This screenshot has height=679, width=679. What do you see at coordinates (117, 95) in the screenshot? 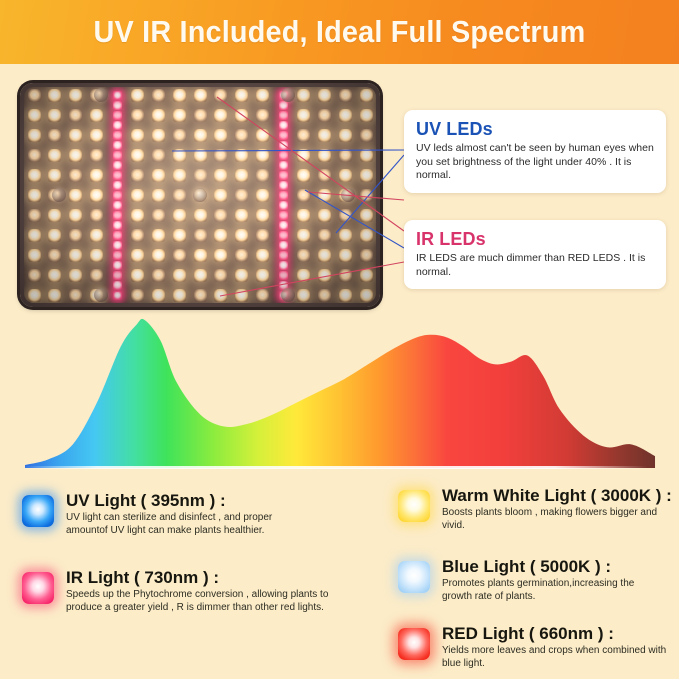
I see `uv-led-dot` at bounding box center [117, 95].